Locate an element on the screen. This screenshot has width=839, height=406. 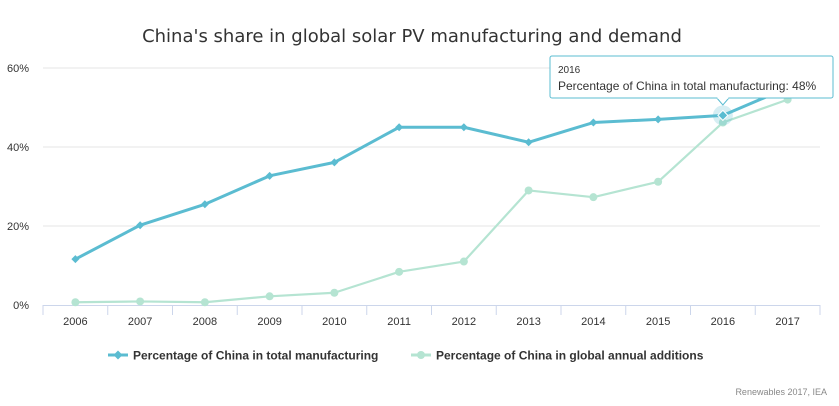
y-tick-label: 0% is located at coordinates (21, 306).